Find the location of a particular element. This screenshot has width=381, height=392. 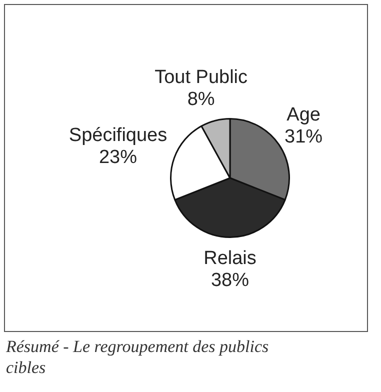

text: Résumé - Le regroupement des publics cibles is located at coordinates (138, 357).